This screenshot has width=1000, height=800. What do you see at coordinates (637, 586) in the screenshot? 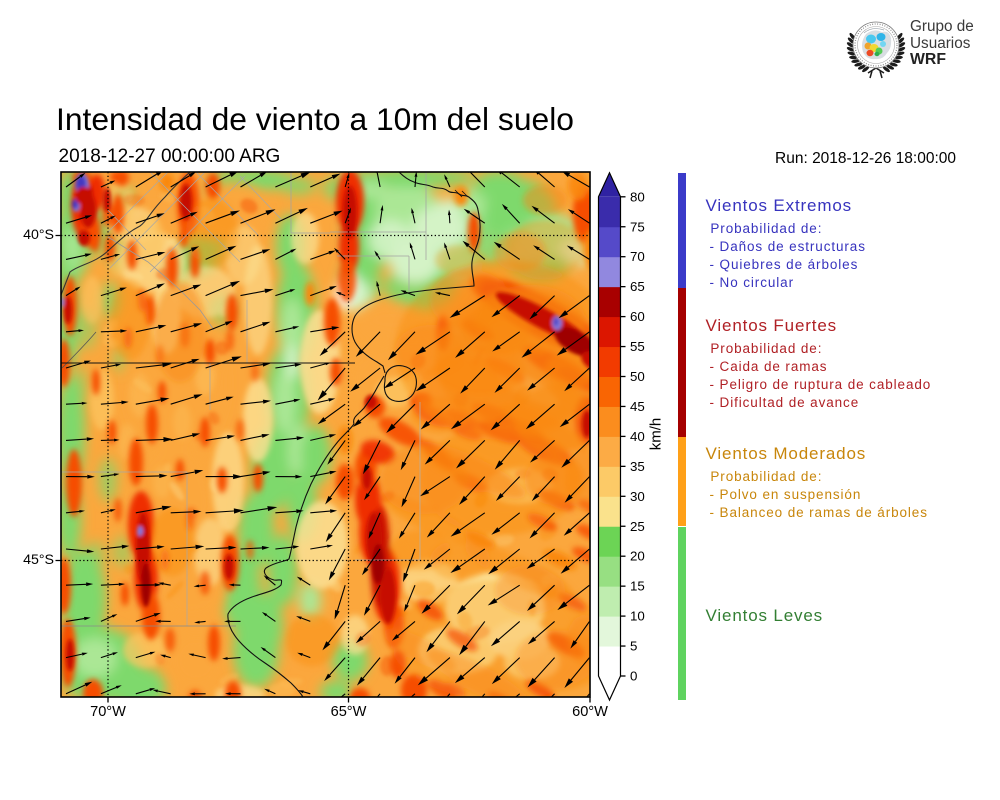
I see `svg-text: 15` at bounding box center [637, 586].